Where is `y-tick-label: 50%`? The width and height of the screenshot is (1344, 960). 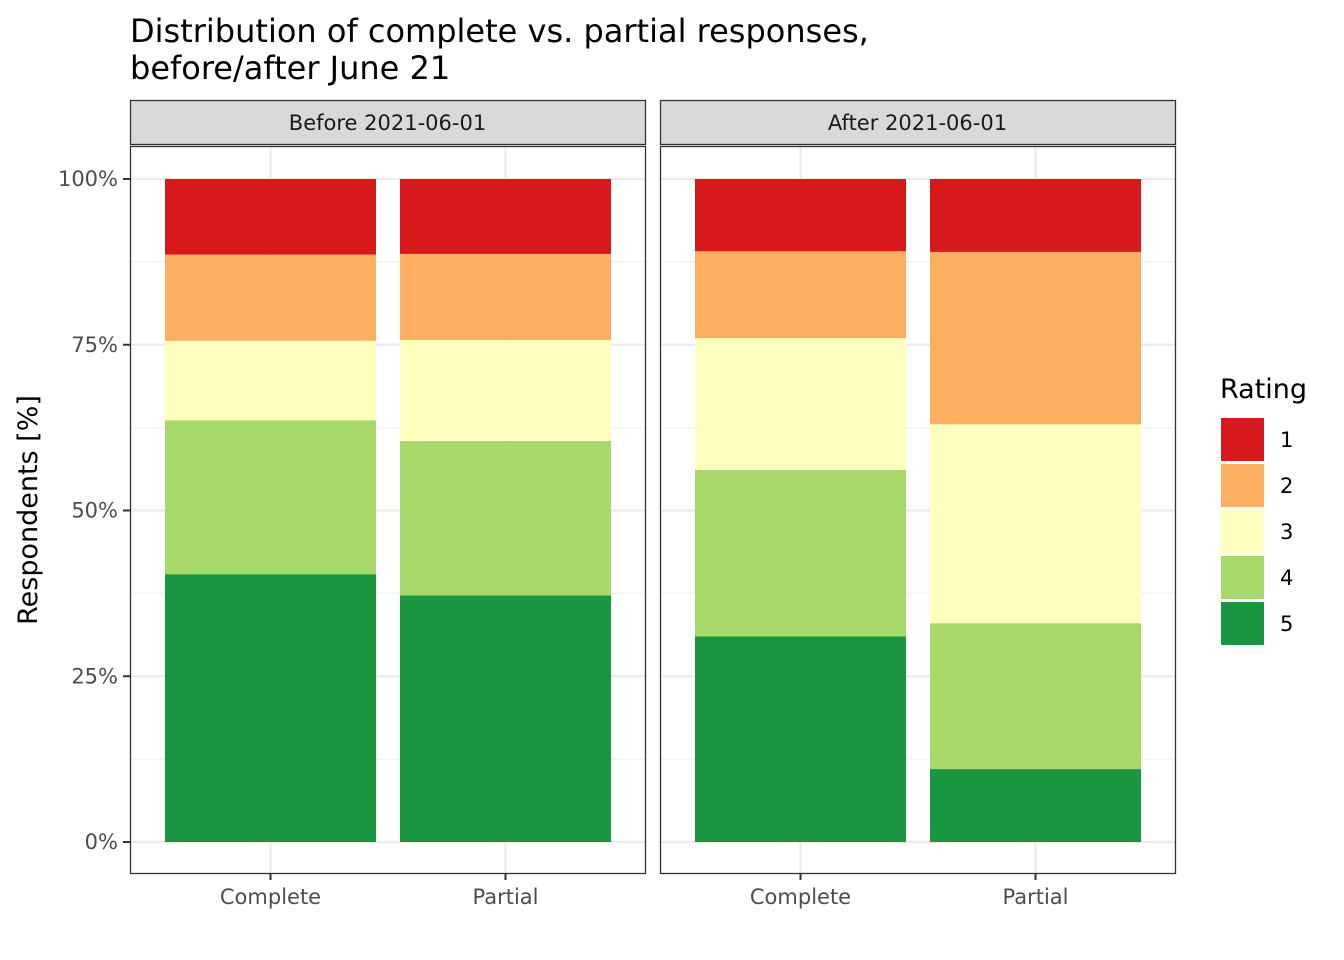 y-tick-label: 50% is located at coordinates (94, 511).